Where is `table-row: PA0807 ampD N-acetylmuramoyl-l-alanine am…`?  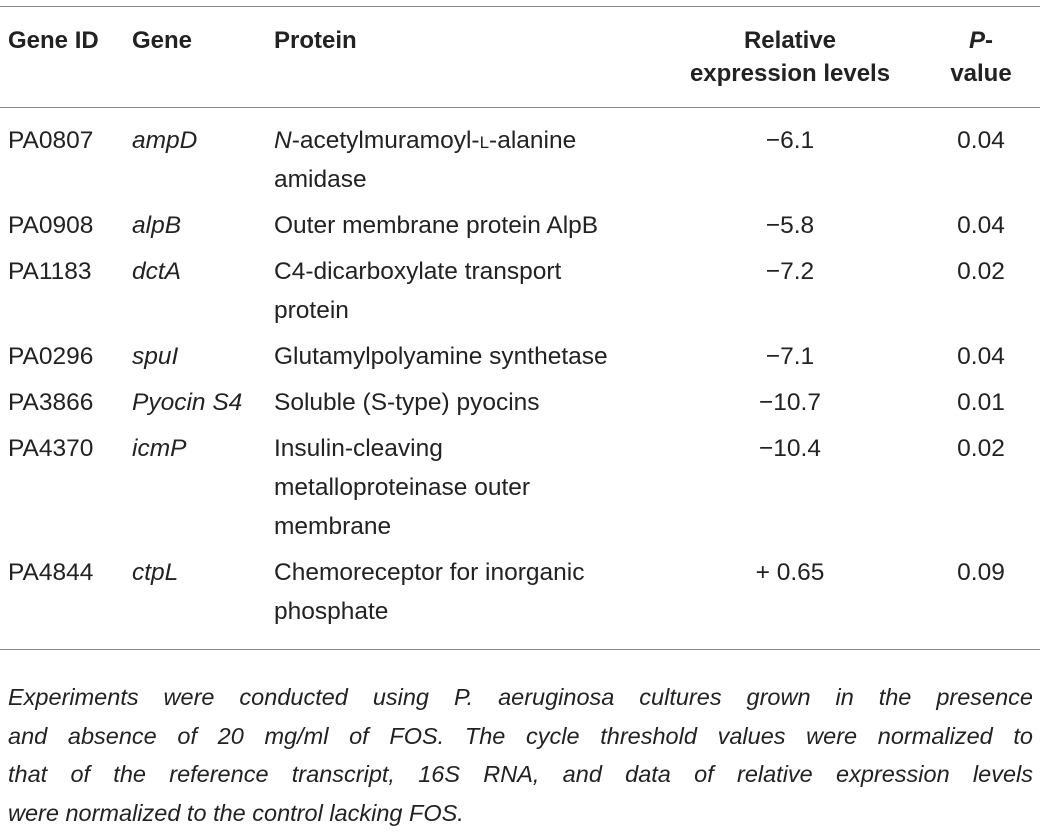 table-row: PA0807 ampD N-acetylmuramoyl-l-alanine am… is located at coordinates (520, 156).